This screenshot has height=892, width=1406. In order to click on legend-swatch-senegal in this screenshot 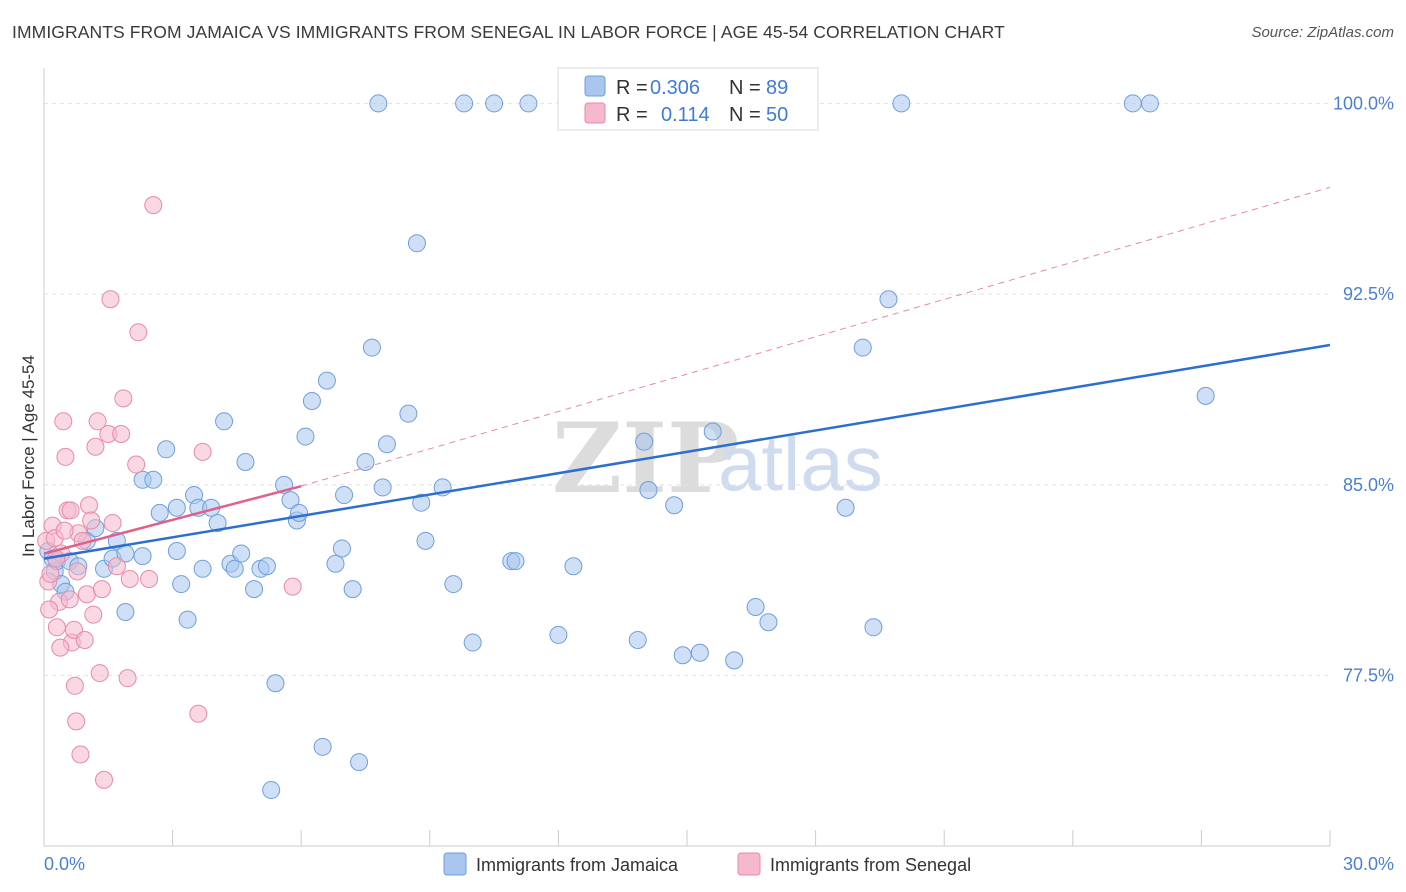, I will do `click(749, 864)`.